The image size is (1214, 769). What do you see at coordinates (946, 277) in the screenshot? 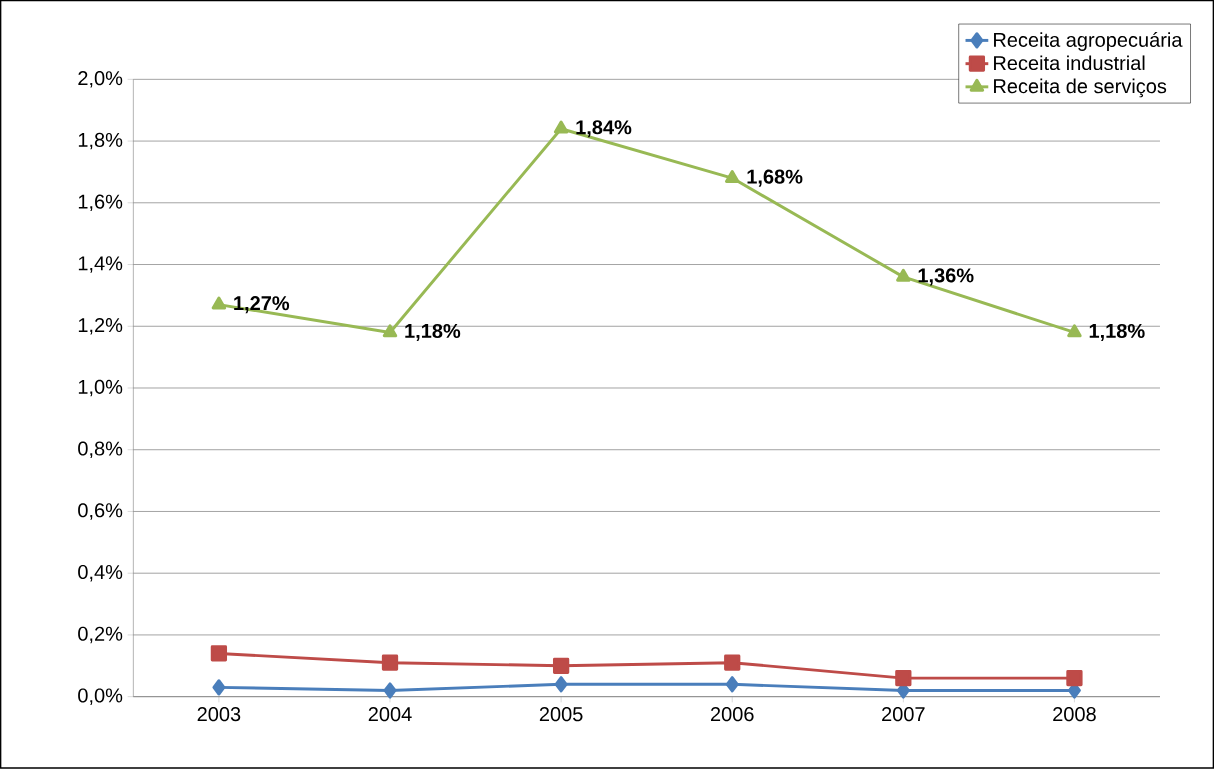
I see `data-label: 1,36%` at bounding box center [946, 277].